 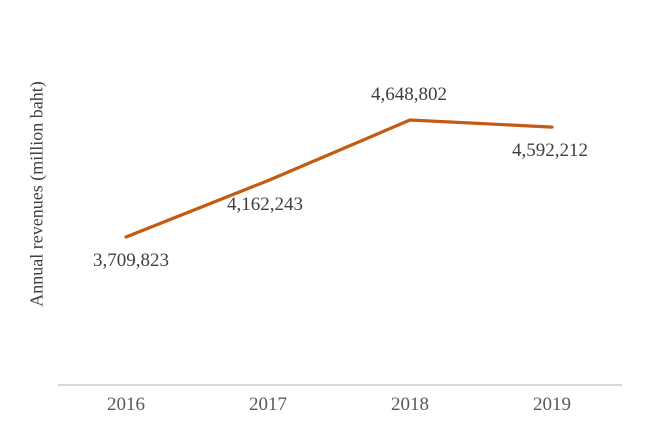 What do you see at coordinates (409, 94) in the screenshot?
I see `data-label-2018: 4,648,802` at bounding box center [409, 94].